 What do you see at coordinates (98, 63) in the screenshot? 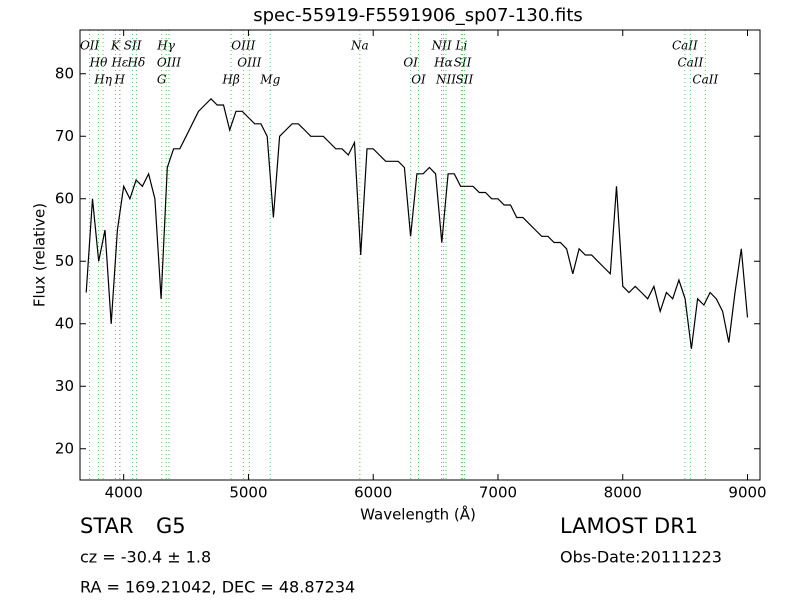
I see `line-label: Hθ` at bounding box center [98, 63].